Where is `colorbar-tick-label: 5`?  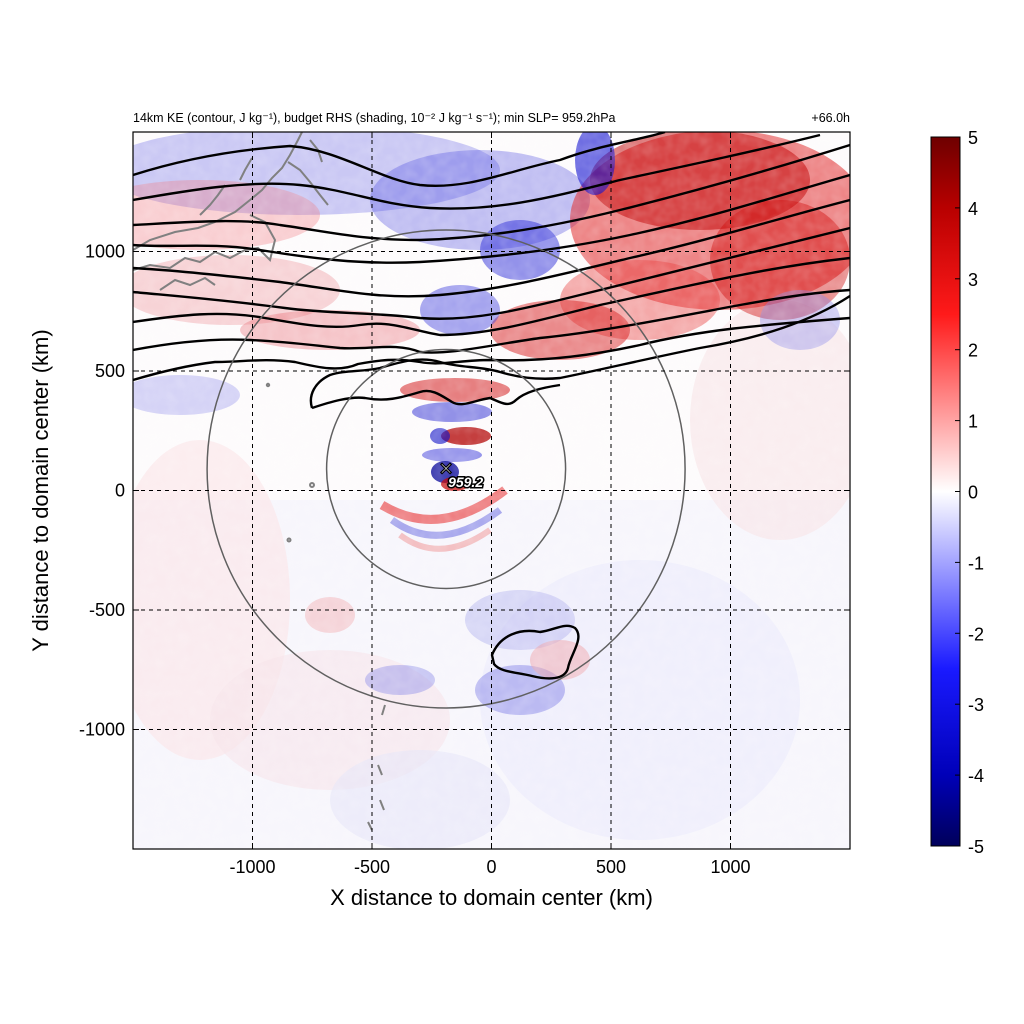 colorbar-tick-label: 5 is located at coordinates (973, 138).